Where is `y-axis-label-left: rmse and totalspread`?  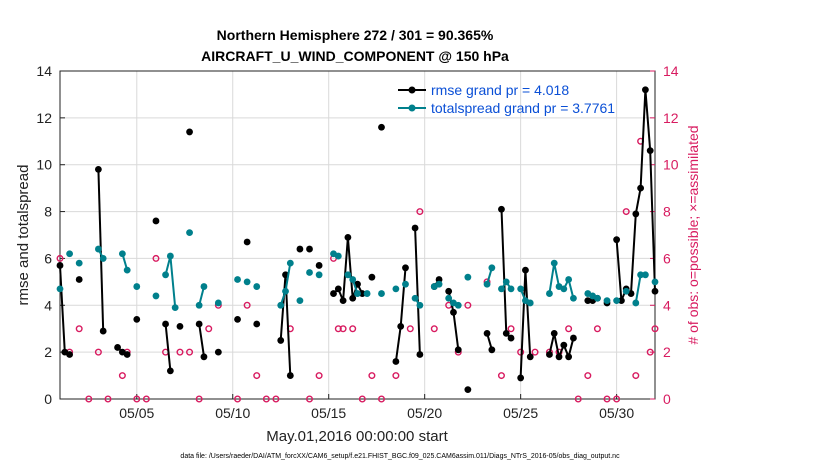
y-axis-label-left: rmse and totalspread is located at coordinates (23, 235).